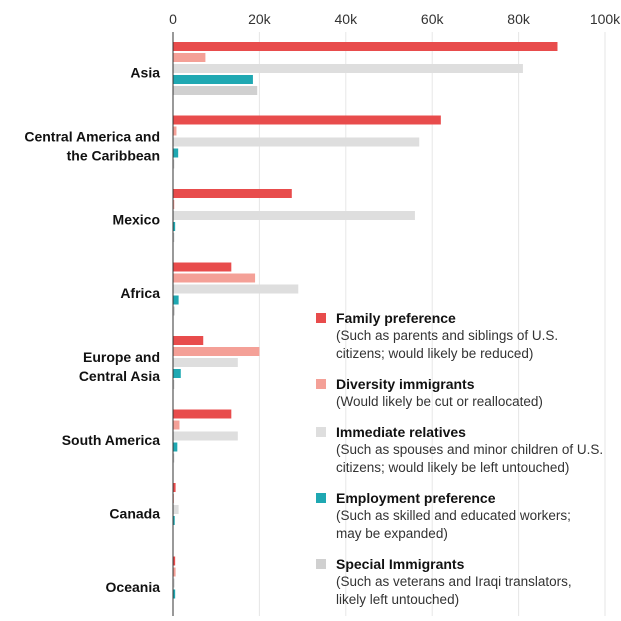  Describe the element at coordinates (396, 318) in the screenshot. I see `legend-title: Family preference` at that location.